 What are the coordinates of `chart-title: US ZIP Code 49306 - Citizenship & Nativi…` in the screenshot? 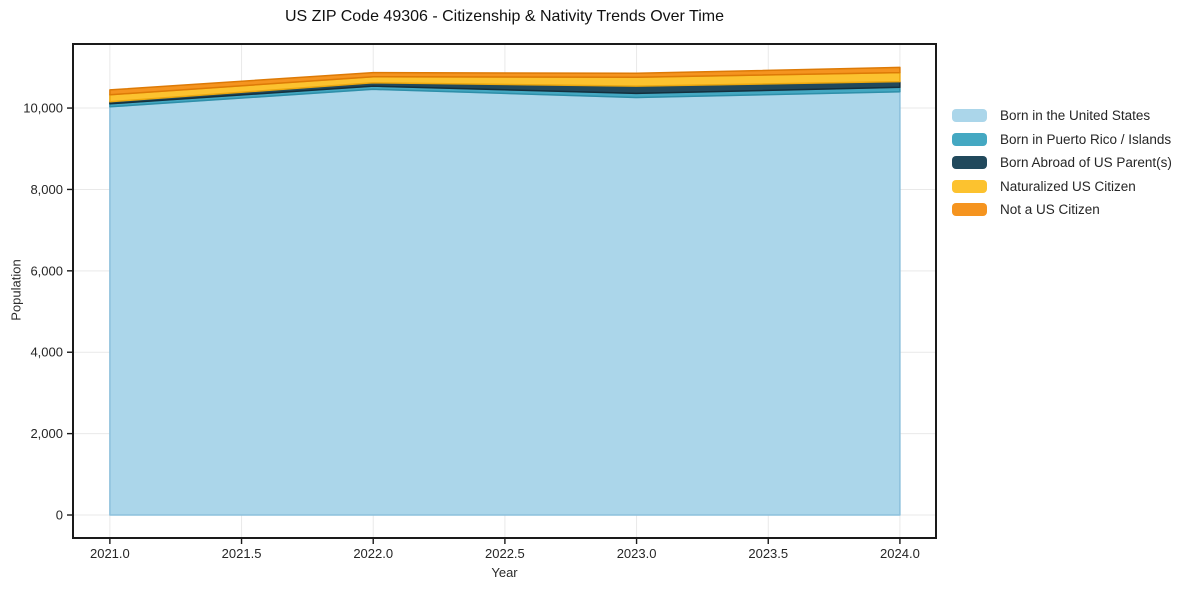 It's located at (504, 16).